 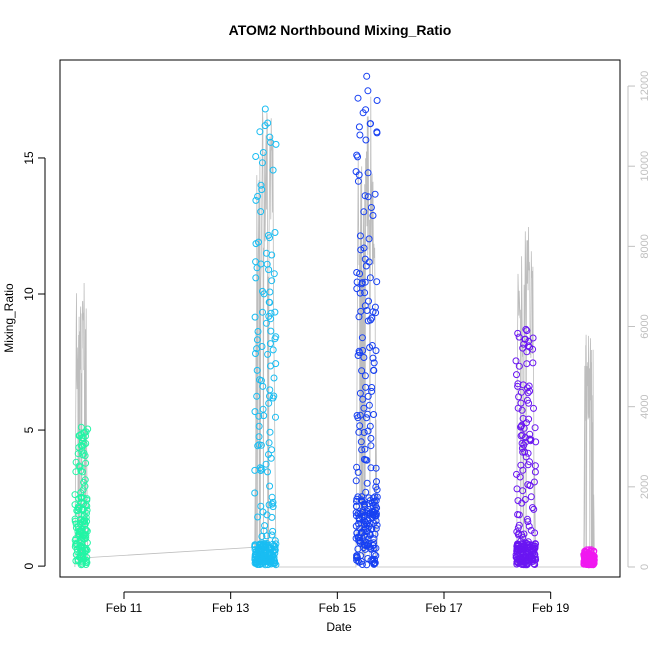 What do you see at coordinates (29, 158) in the screenshot?
I see `y-tick-label: 15` at bounding box center [29, 158].